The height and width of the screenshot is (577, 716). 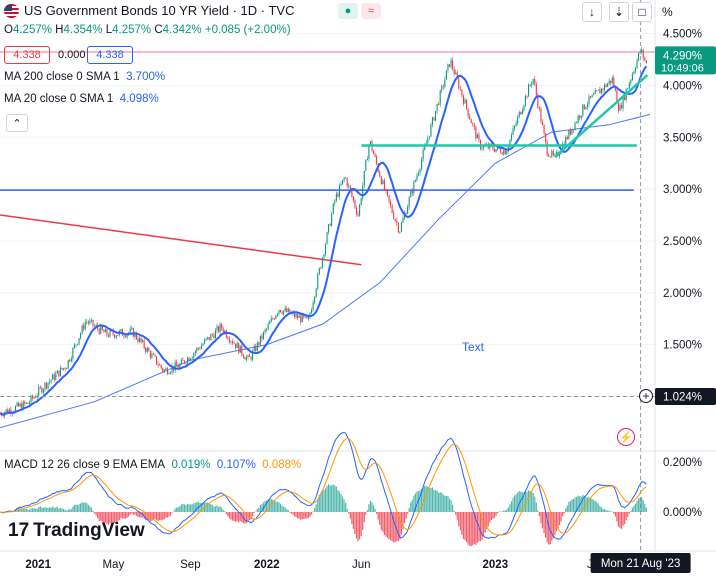 What do you see at coordinates (642, 12) in the screenshot?
I see `maximize-icon: □` at bounding box center [642, 12].